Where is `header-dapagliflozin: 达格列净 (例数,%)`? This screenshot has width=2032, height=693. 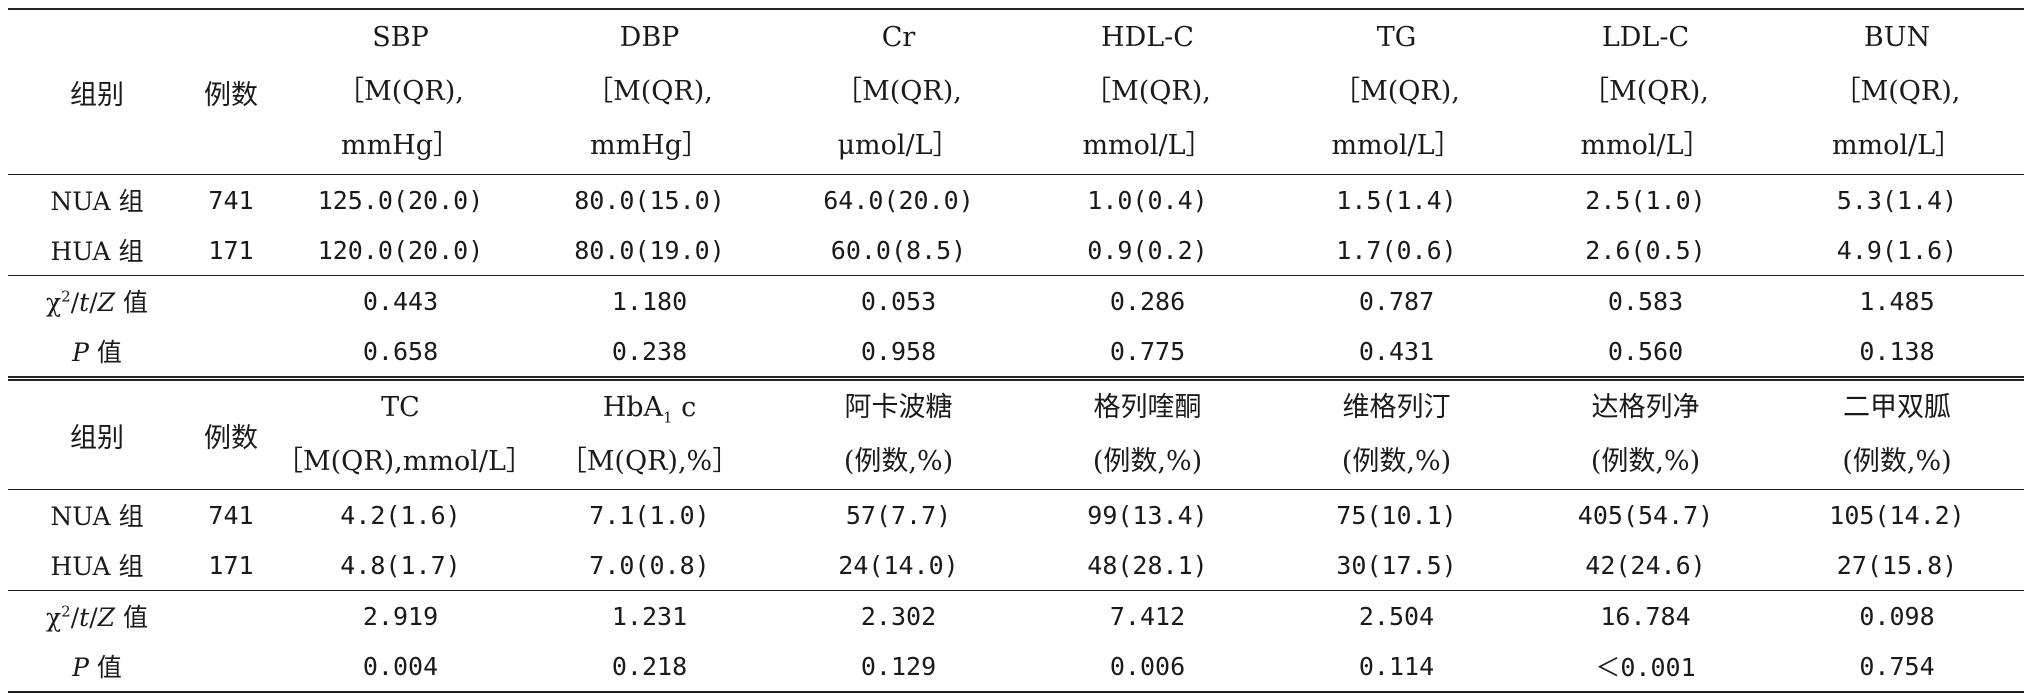
header-dapagliflozin: 达格列净 (例数,%) is located at coordinates (1645, 433).